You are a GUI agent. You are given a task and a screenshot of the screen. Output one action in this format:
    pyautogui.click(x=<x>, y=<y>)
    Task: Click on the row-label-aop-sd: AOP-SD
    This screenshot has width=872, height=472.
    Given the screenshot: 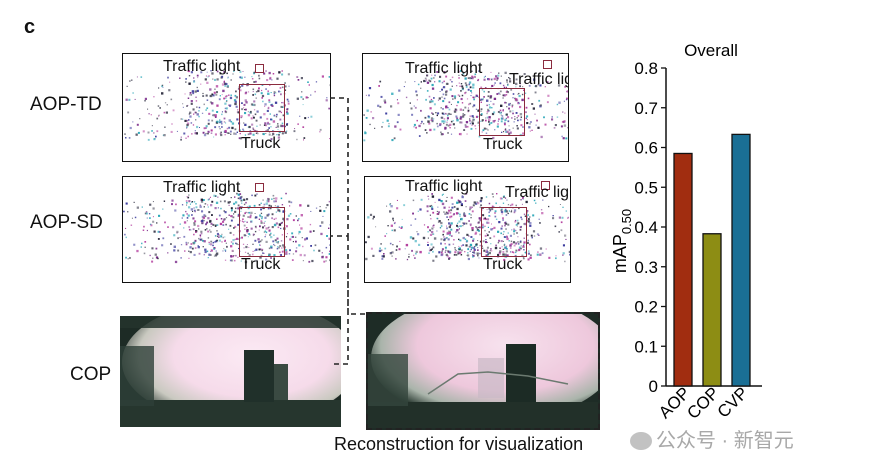 What is the action you would take?
    pyautogui.click(x=66, y=222)
    